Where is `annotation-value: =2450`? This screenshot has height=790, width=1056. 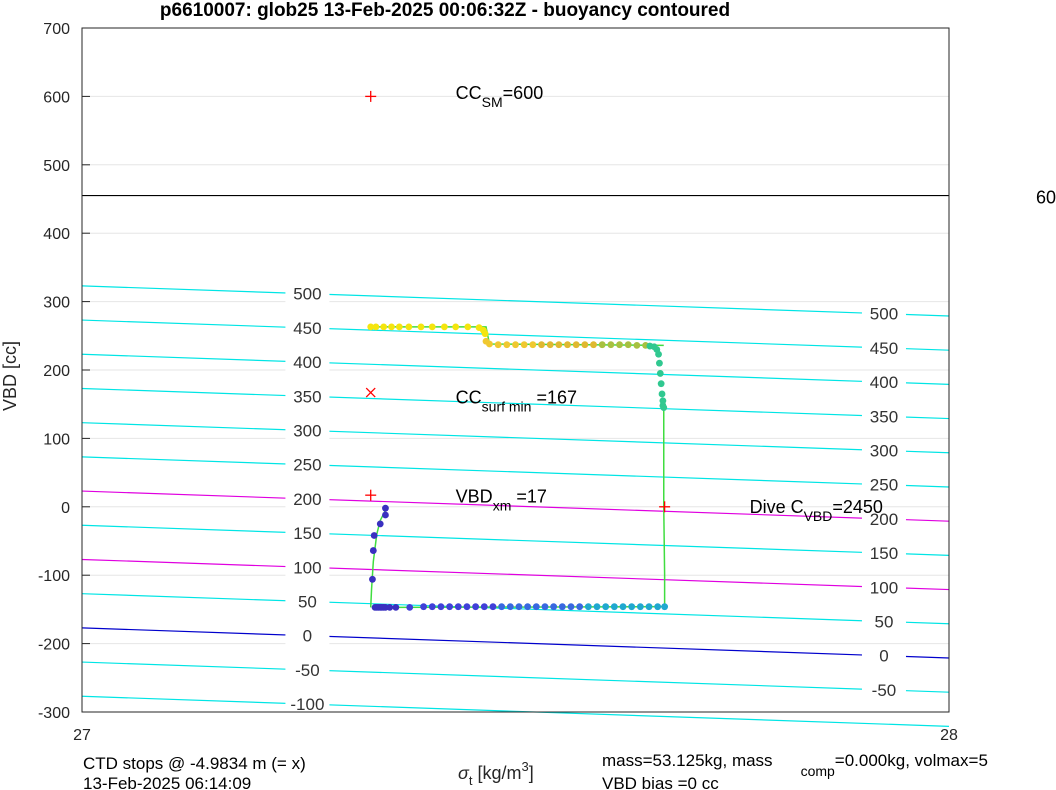
annotation-value: =2450 is located at coordinates (857, 507).